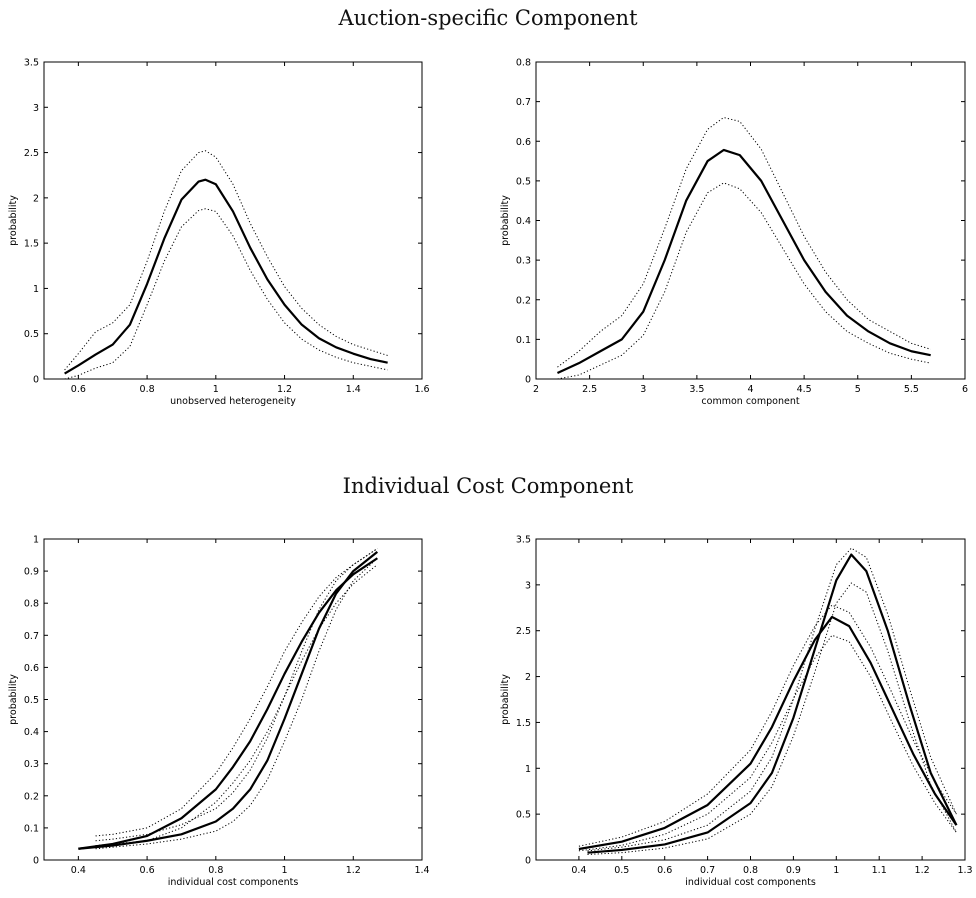 The image size is (976, 898). Describe the element at coordinates (804, 389) in the screenshot. I see `x-tick-label: 4.5` at that location.